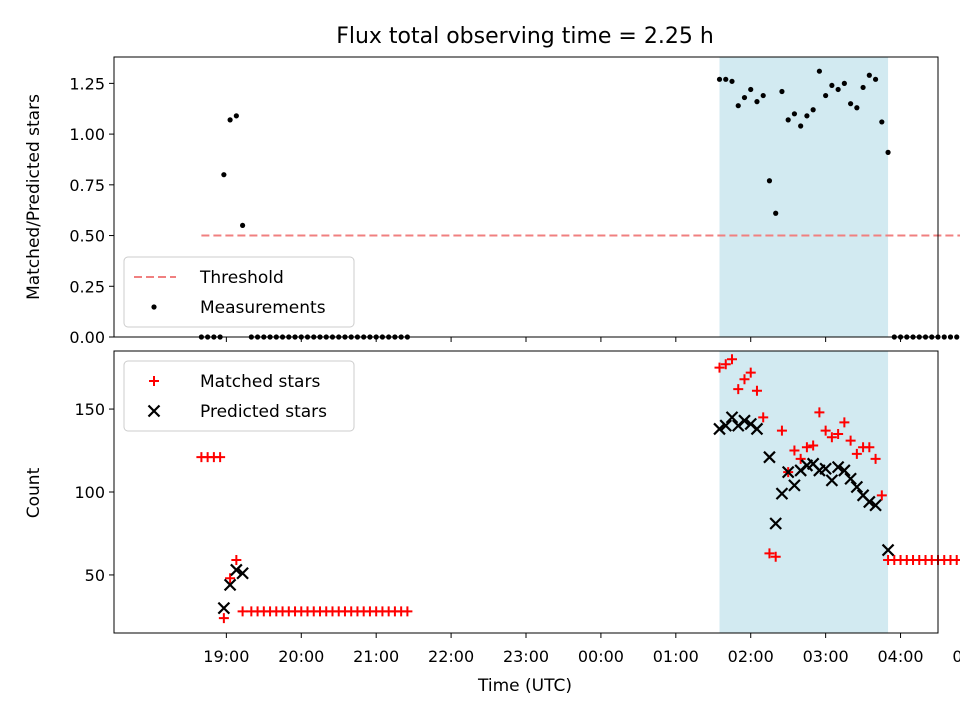 Image resolution: width=960 pixels, height=720 pixels. Describe the element at coordinates (154, 307) in the screenshot. I see `legend-measurement-swatch` at that location.